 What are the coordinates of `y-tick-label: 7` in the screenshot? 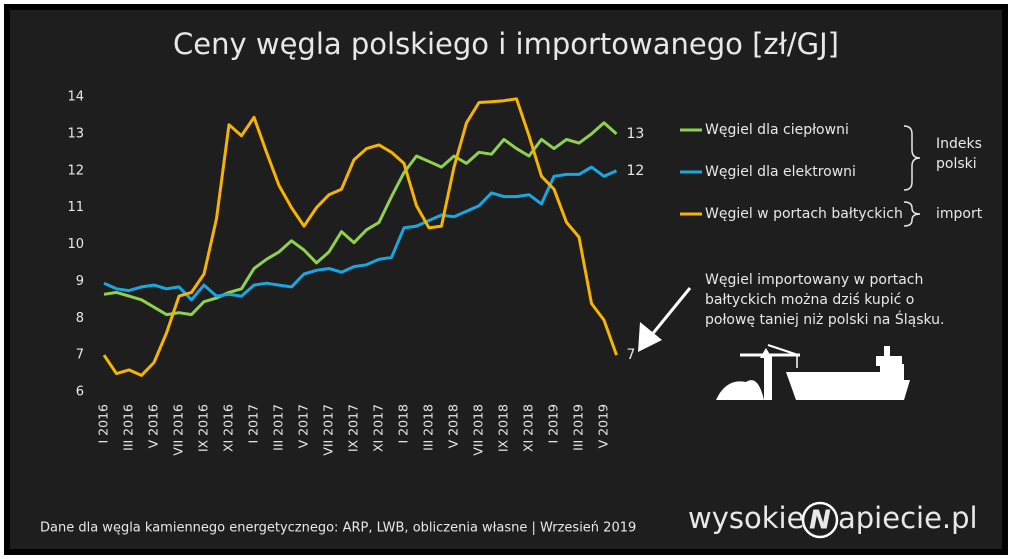 It's located at (80, 355).